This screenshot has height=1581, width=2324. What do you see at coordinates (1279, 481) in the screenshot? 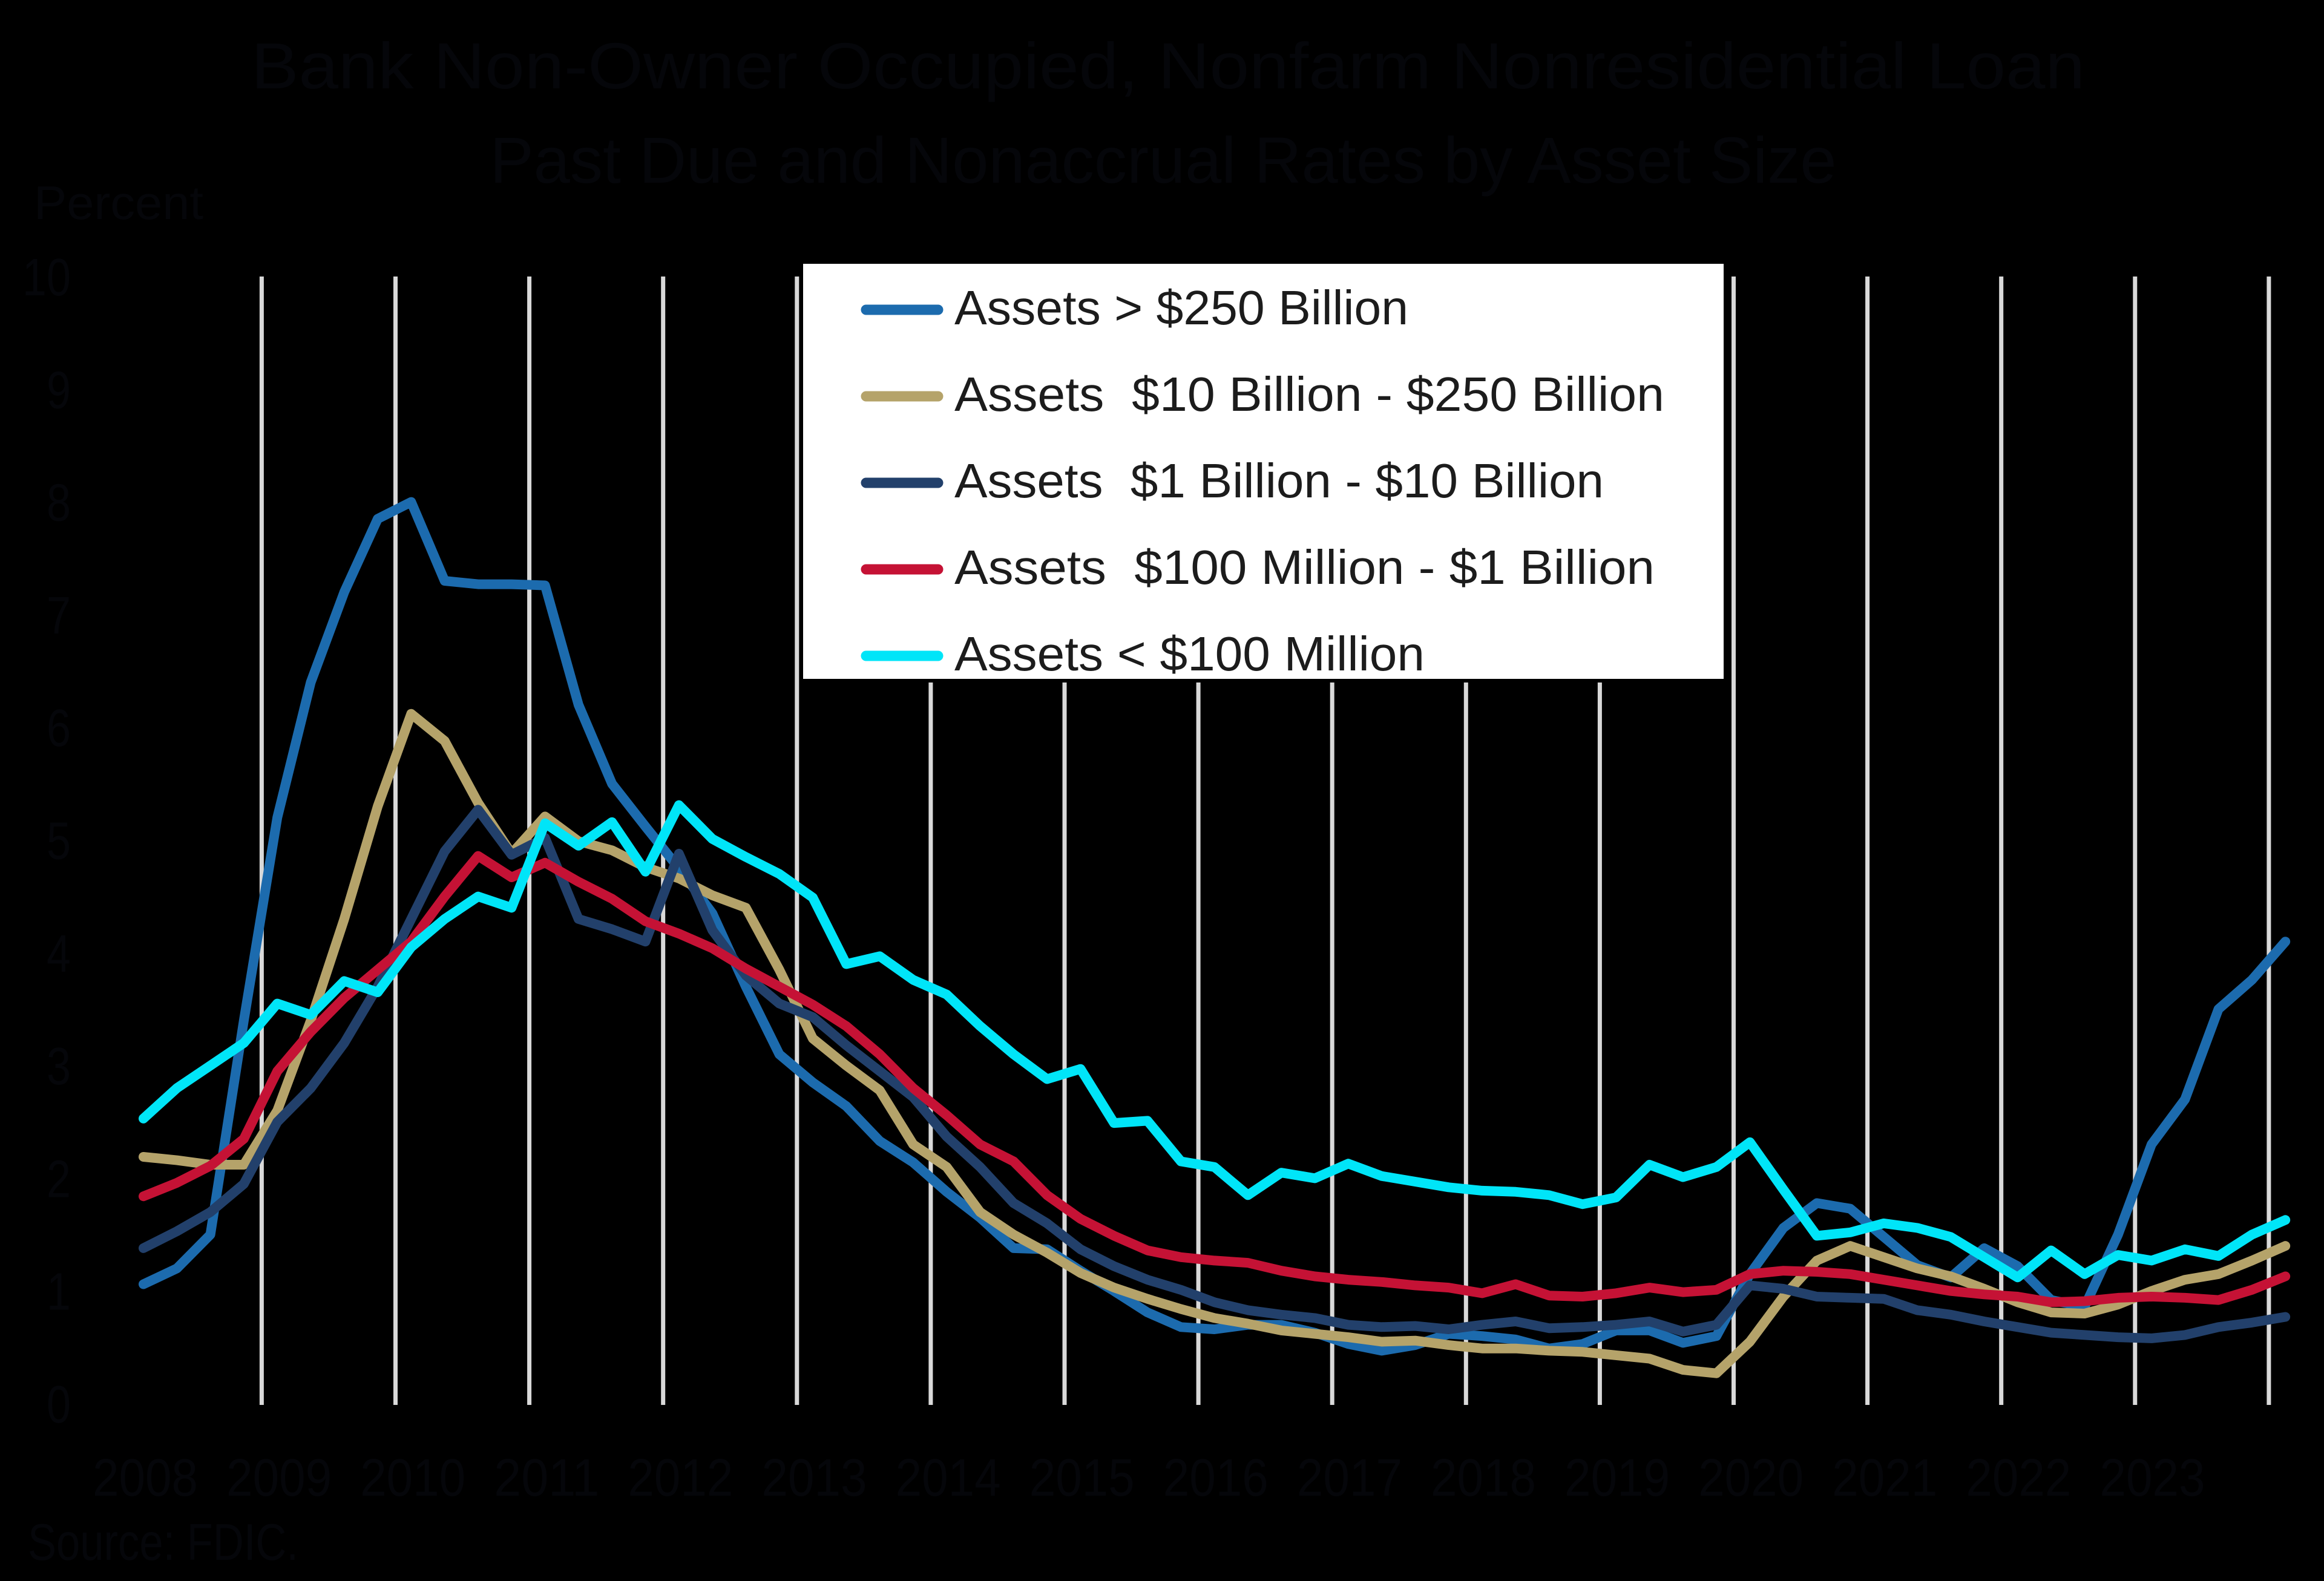
I see `svg-text:Assets $1 Billion - $10 Billi: Assets $1 Billion - $10 Billion` at bounding box center [1279, 481].